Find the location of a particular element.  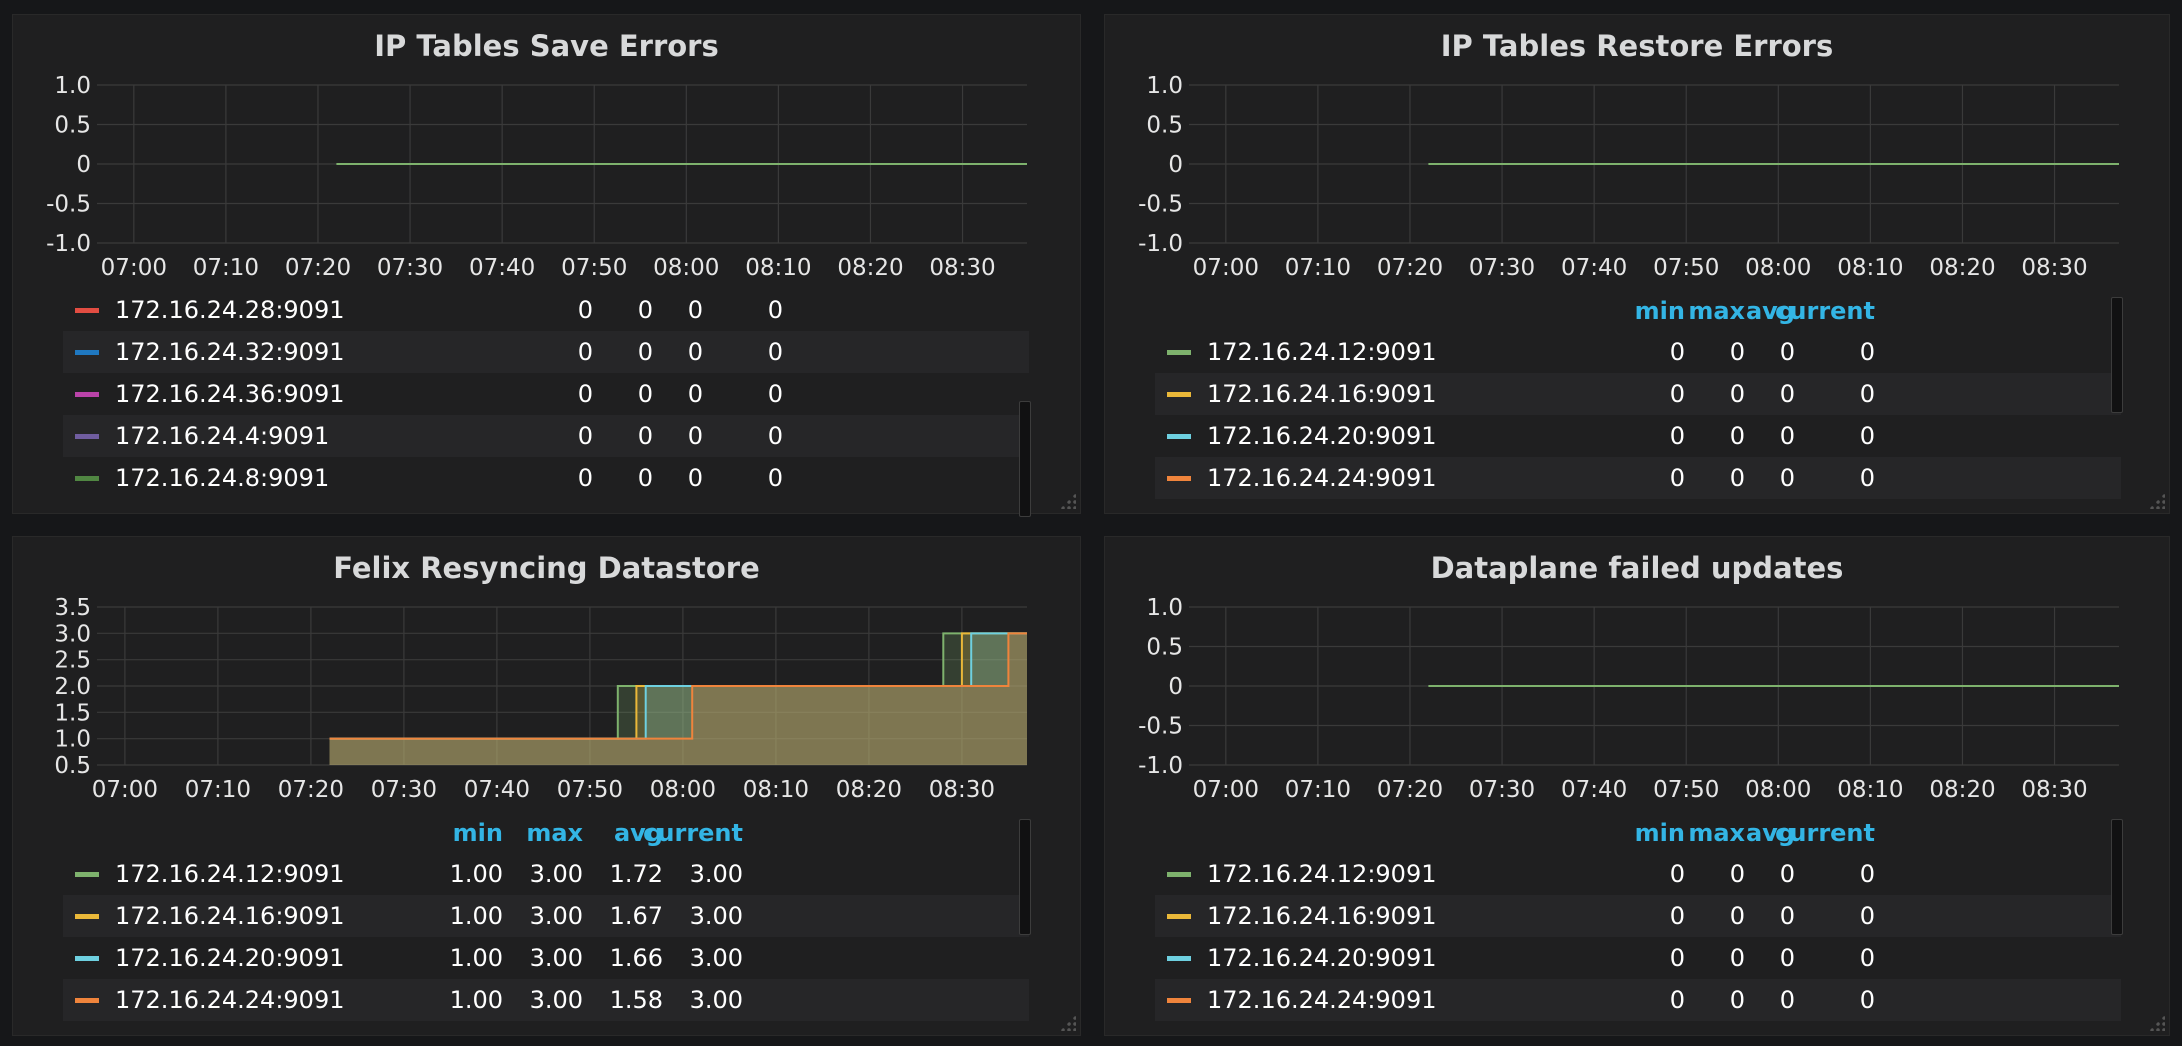

legend-series-name: 172.16.24.8:9091 is located at coordinates (222, 478).